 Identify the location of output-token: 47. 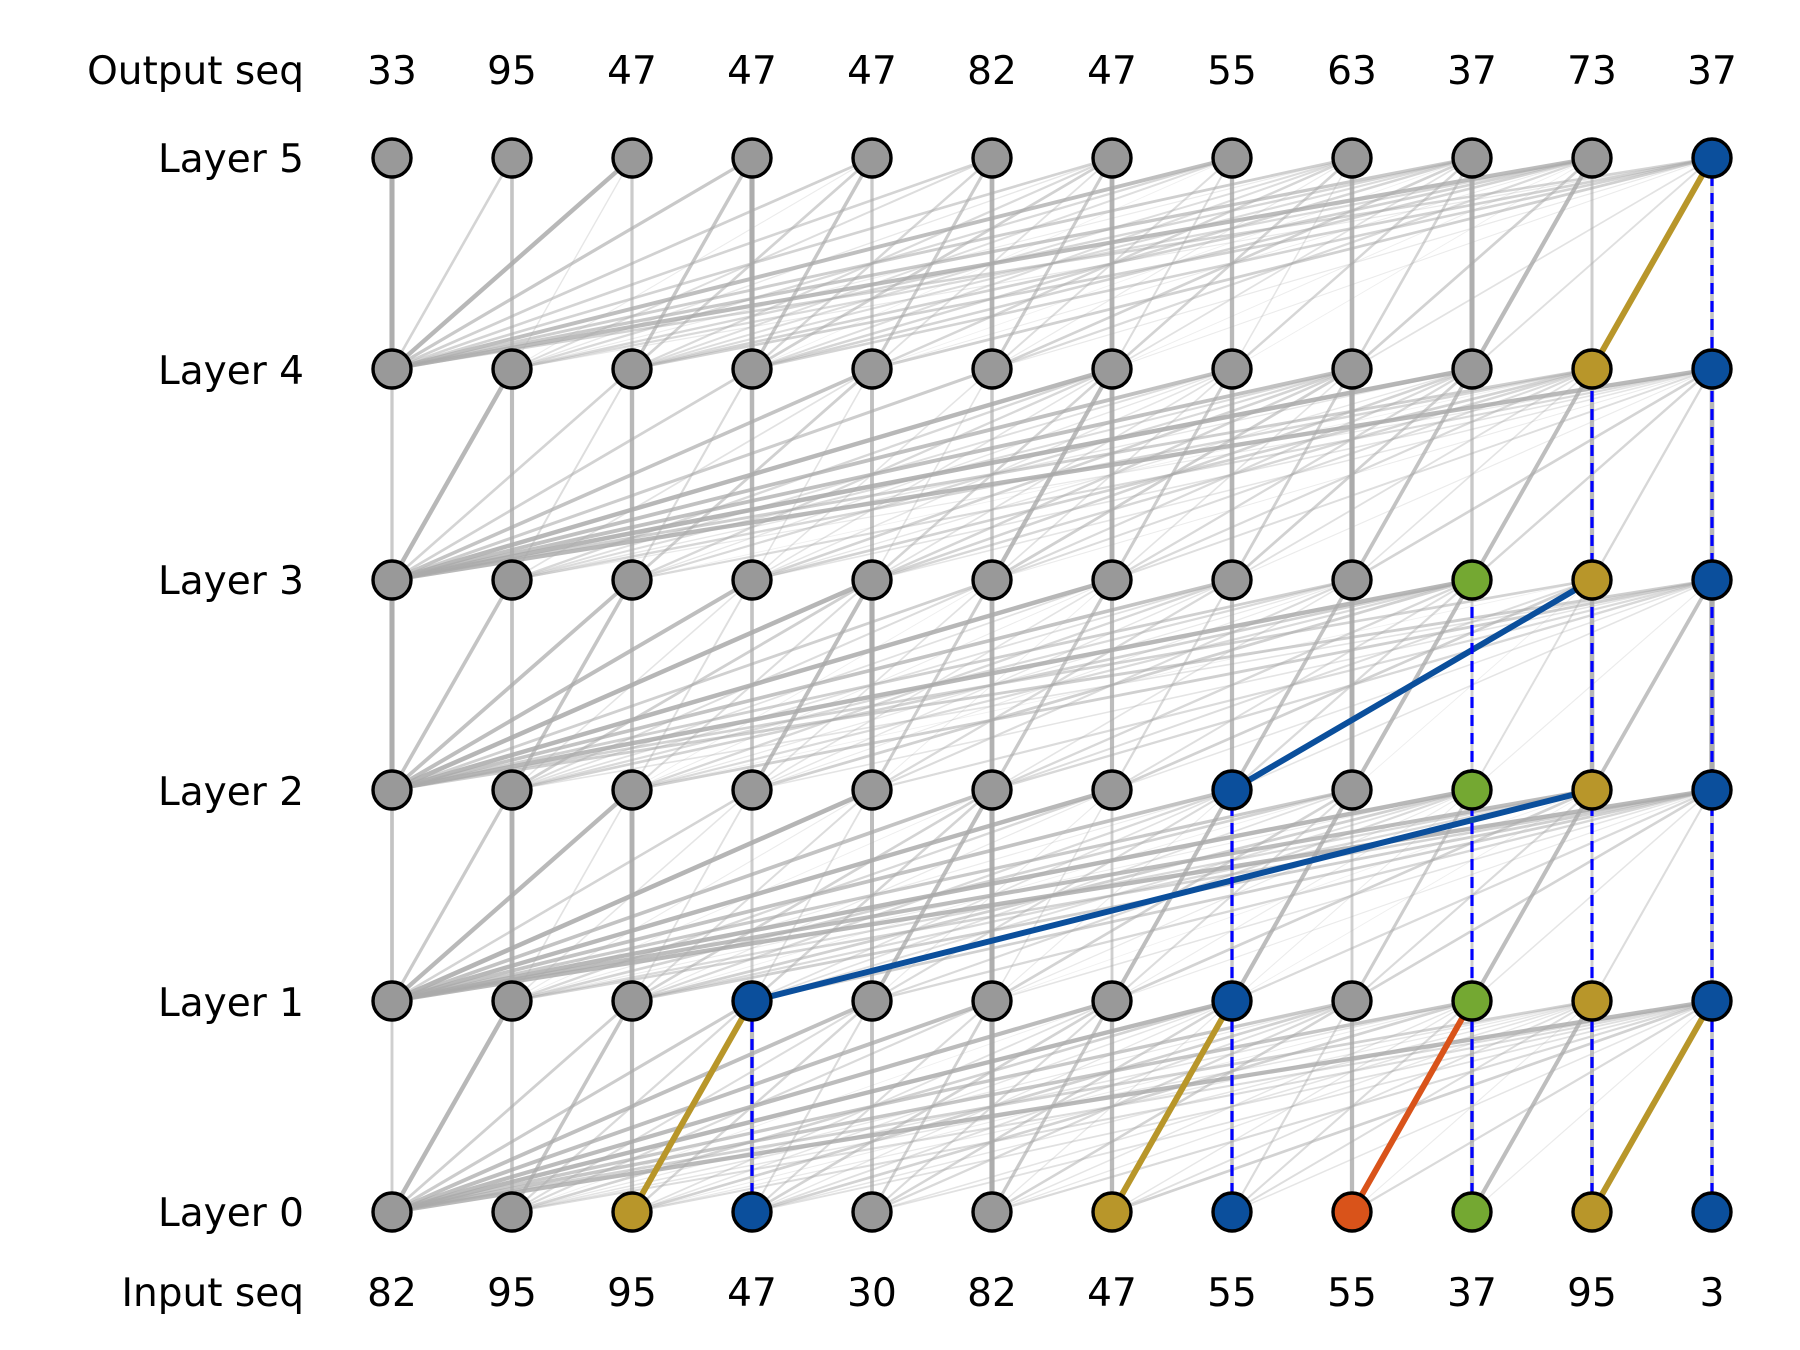
(752, 71).